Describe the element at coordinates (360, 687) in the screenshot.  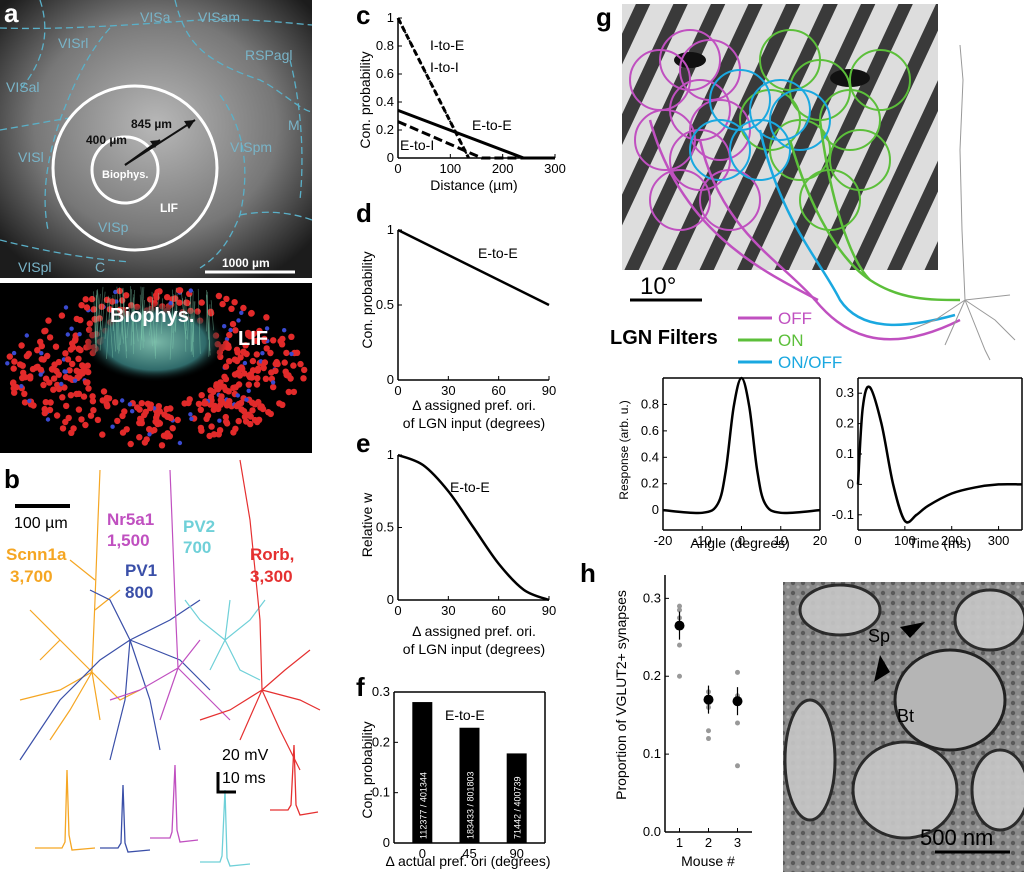
I see `panel-label: f` at that location.